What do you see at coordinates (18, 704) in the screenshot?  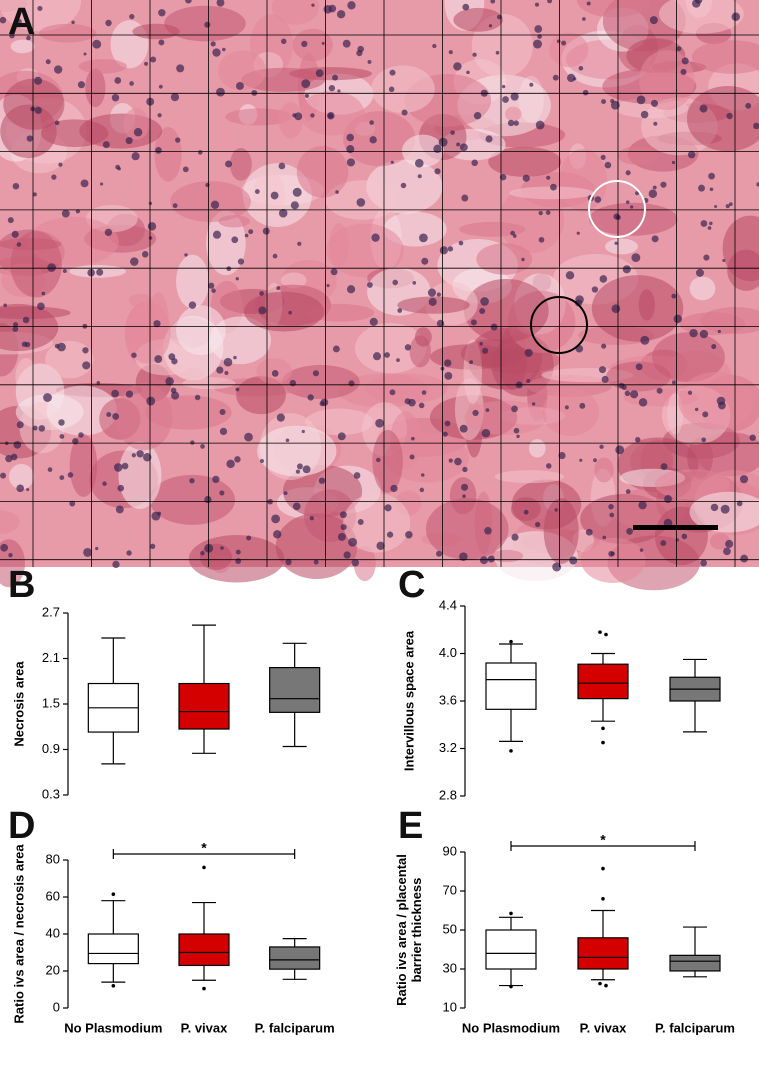 I see `y-axis-label: Necrosis area` at bounding box center [18, 704].